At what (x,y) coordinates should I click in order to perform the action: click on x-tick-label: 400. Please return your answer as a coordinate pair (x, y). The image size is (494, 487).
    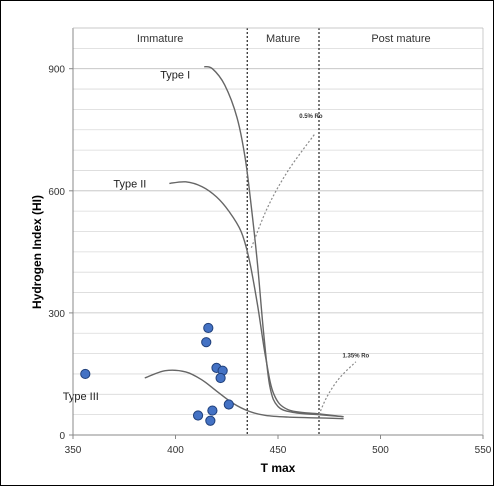
    Looking at the image, I should click on (175, 450).